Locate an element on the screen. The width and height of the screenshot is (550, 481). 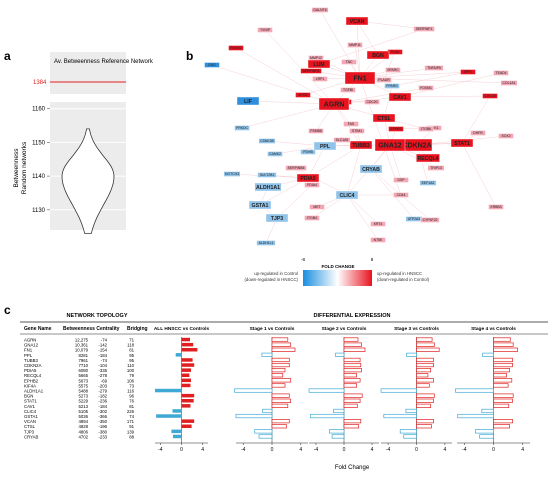
network-node-dsp: DSP is located at coordinates (401, 180).